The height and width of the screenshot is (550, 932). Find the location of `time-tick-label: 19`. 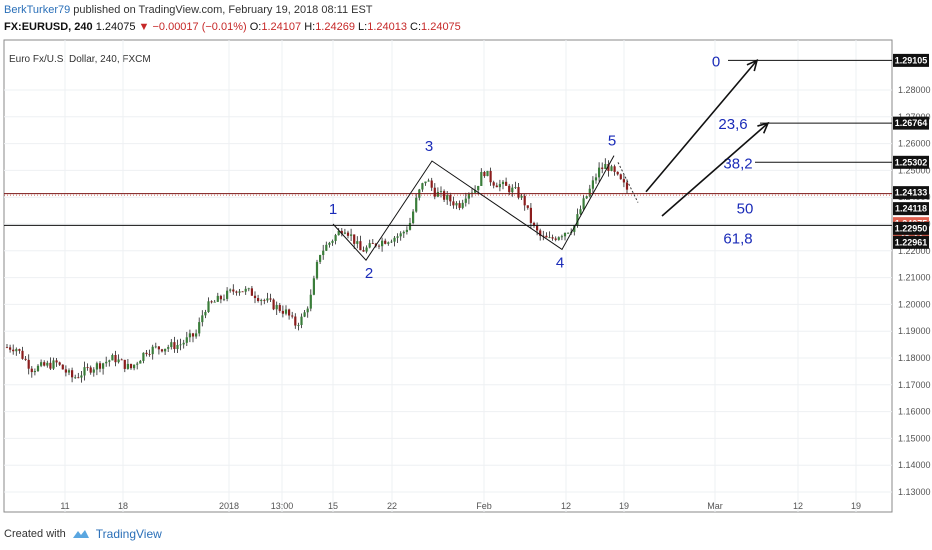

time-tick-label: 19 is located at coordinates (856, 506).